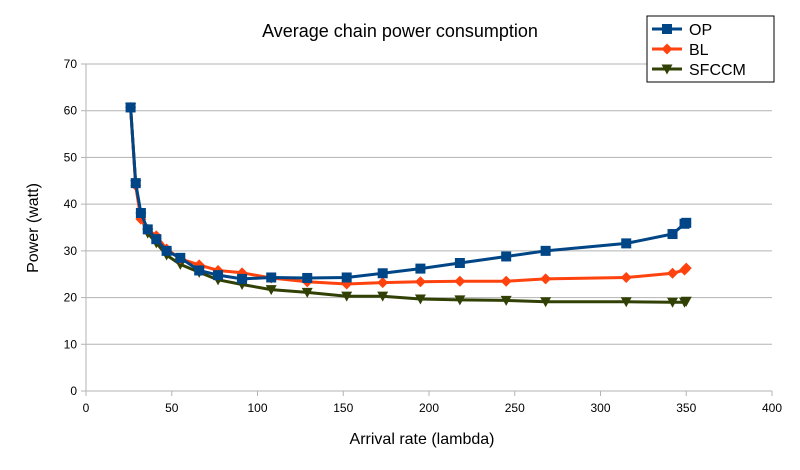 This screenshot has height=470, width=800. What do you see at coordinates (172, 408) in the screenshot?
I see `x-tick-label: 50` at bounding box center [172, 408].